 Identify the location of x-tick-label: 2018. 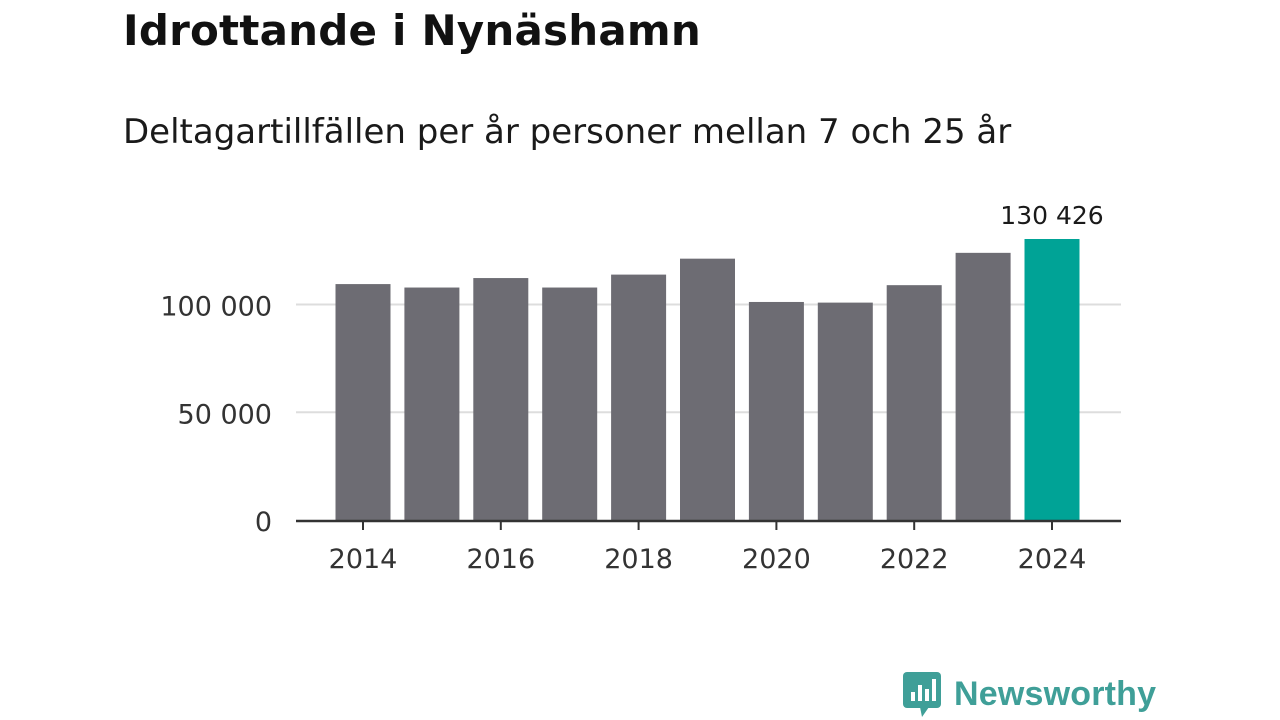
(638, 559).